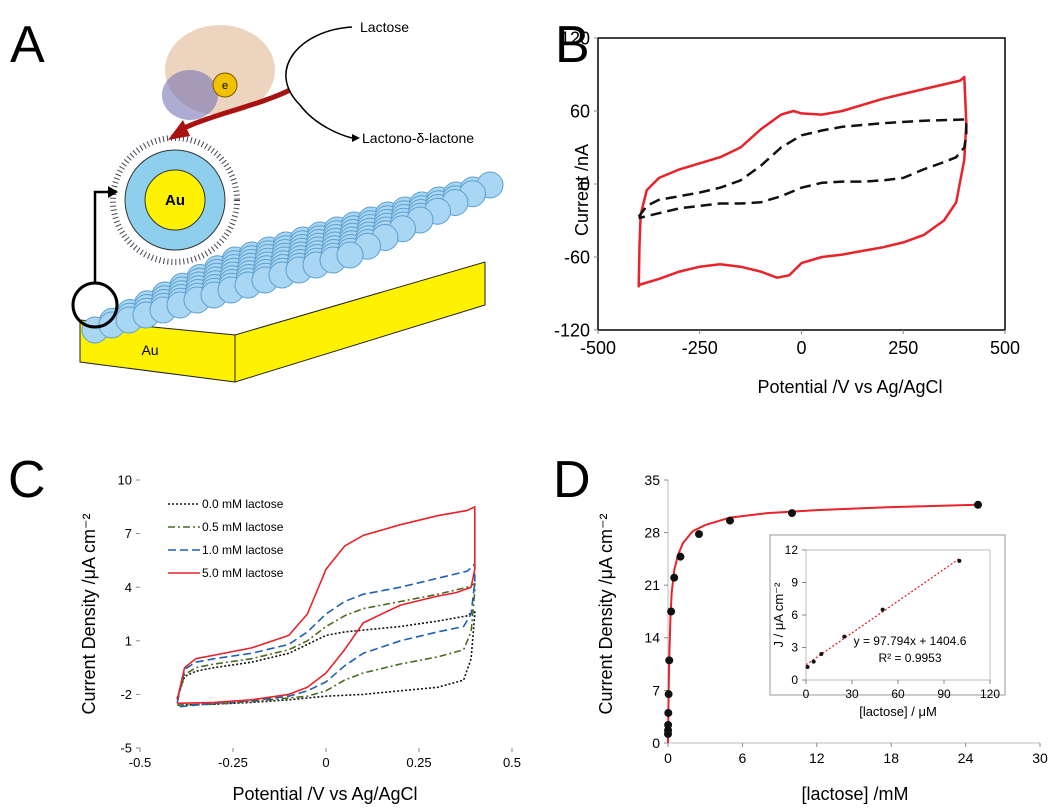  Describe the element at coordinates (324, 794) in the screenshot. I see `x-axis-title: Potential /V vs Ag/AgCl` at that location.